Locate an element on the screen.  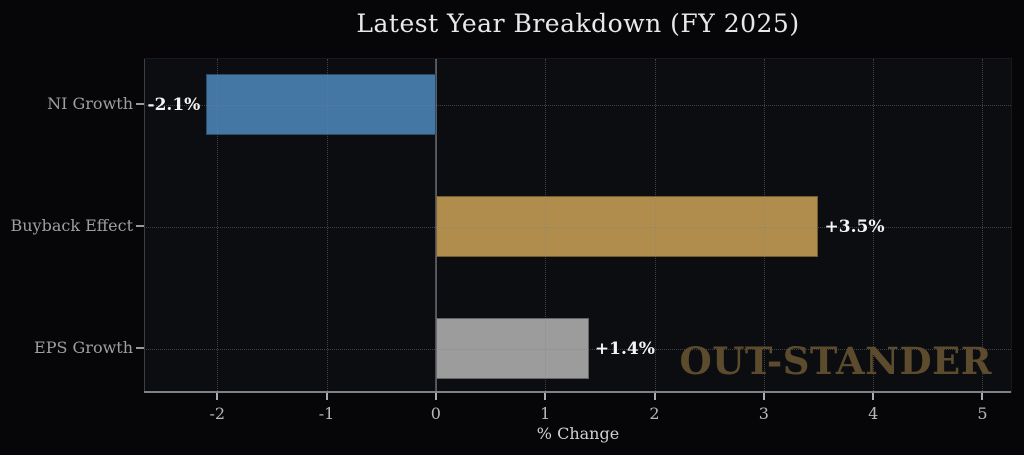
value-label-ni-growth: -2.1% is located at coordinates (174, 104).